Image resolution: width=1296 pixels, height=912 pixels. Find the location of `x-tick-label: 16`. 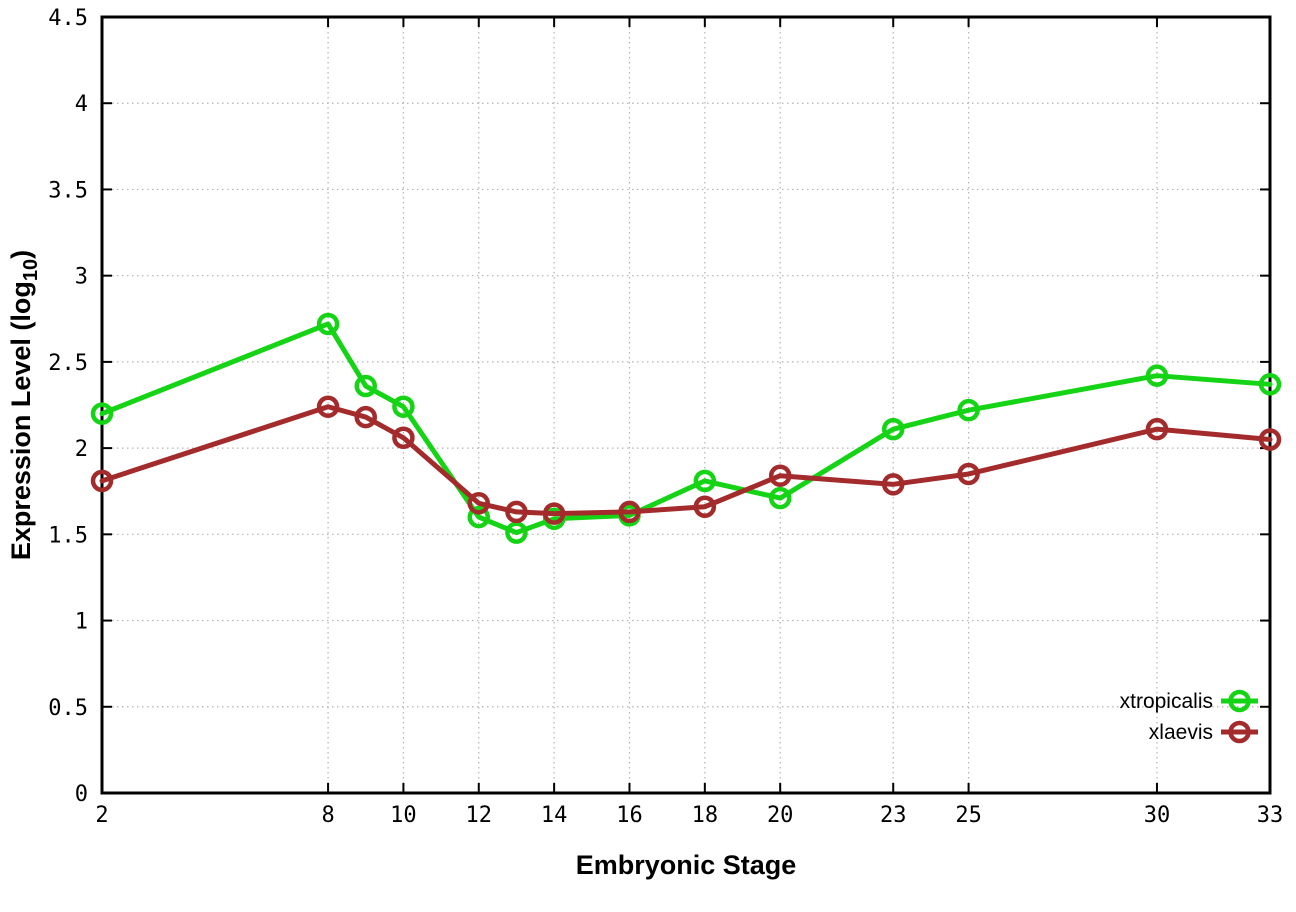

x-tick-label: 16 is located at coordinates (629, 815).